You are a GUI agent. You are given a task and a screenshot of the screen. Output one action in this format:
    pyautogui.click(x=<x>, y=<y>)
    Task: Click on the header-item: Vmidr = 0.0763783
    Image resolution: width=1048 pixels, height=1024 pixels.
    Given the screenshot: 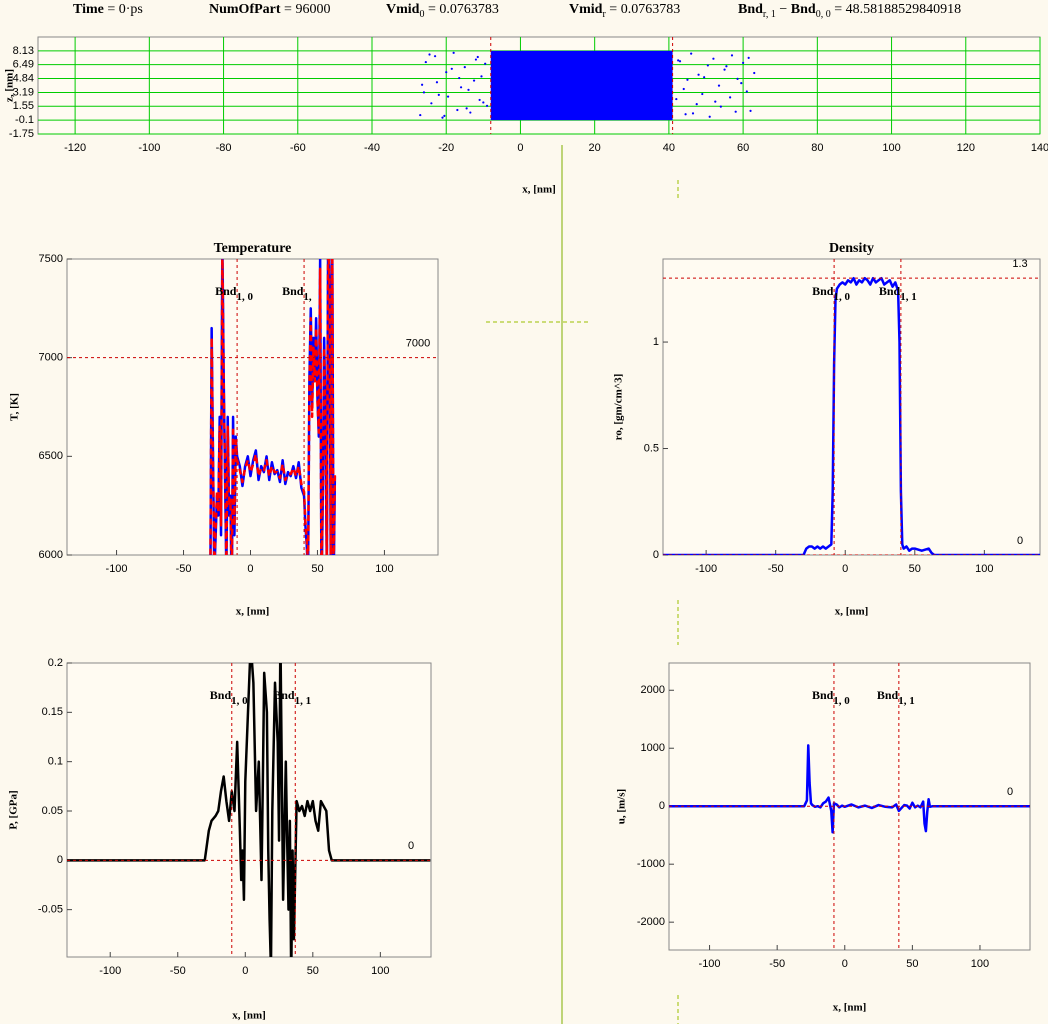 What is the action you would take?
    pyautogui.click(x=624, y=11)
    